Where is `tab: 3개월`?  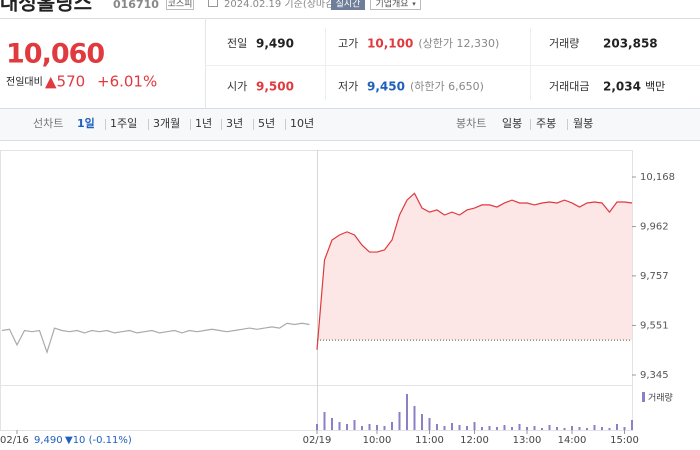
tab: 3개월 is located at coordinates (166, 123).